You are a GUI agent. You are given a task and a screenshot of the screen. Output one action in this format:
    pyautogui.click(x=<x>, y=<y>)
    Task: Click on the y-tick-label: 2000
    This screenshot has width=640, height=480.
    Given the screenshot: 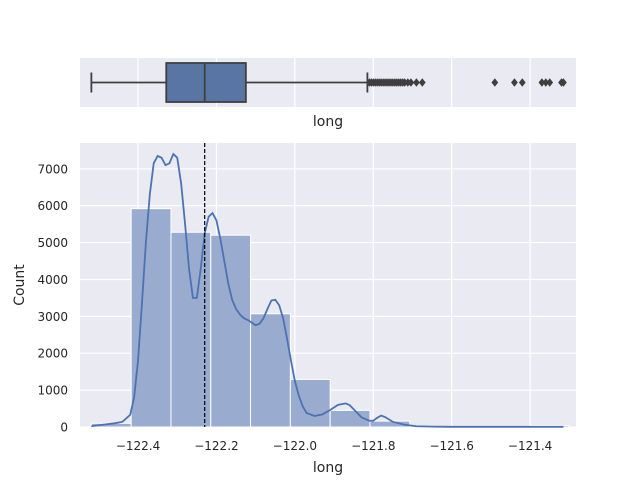 What is the action you would take?
    pyautogui.click(x=52, y=354)
    